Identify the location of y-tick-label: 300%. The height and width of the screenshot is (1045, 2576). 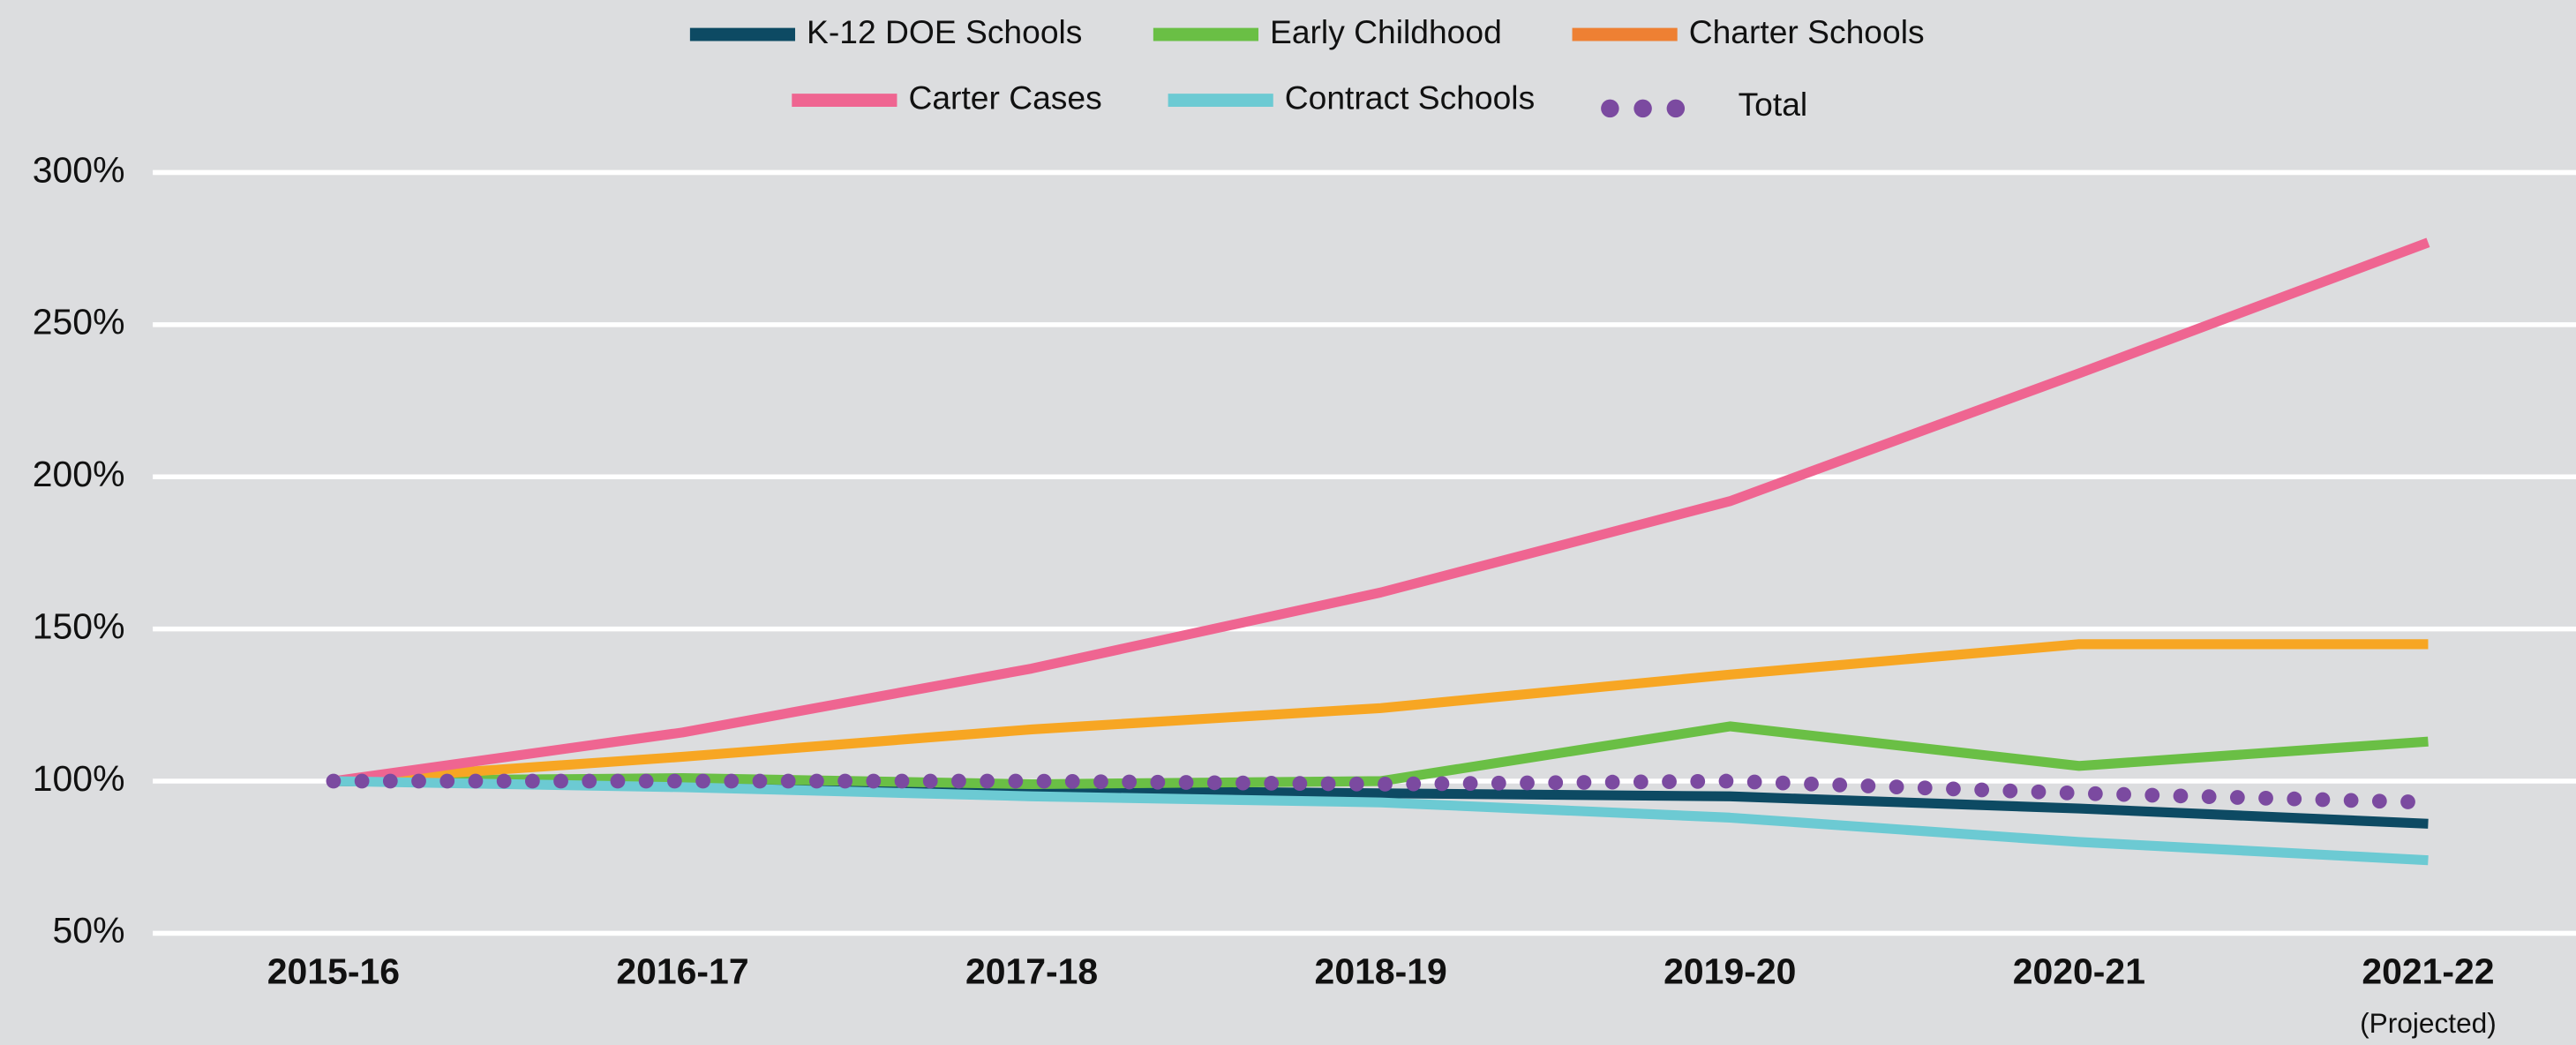
(79, 169).